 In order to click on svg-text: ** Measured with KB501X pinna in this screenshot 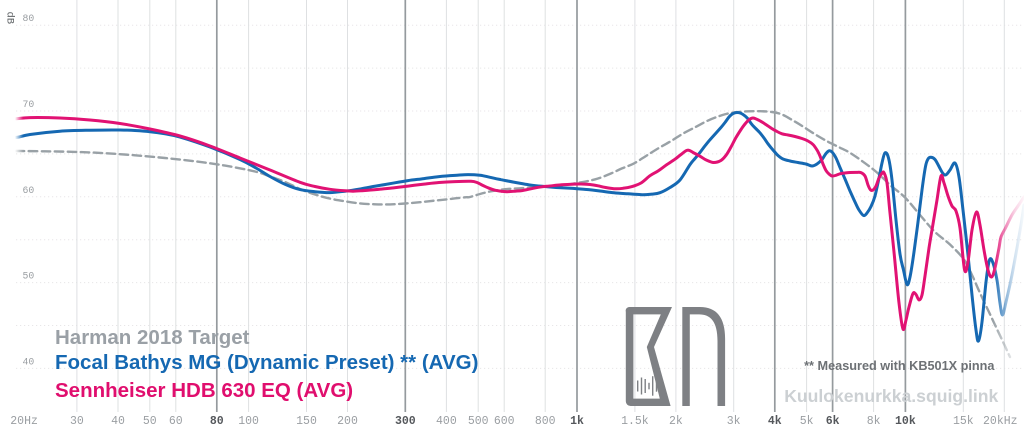, I will do `click(899, 366)`.